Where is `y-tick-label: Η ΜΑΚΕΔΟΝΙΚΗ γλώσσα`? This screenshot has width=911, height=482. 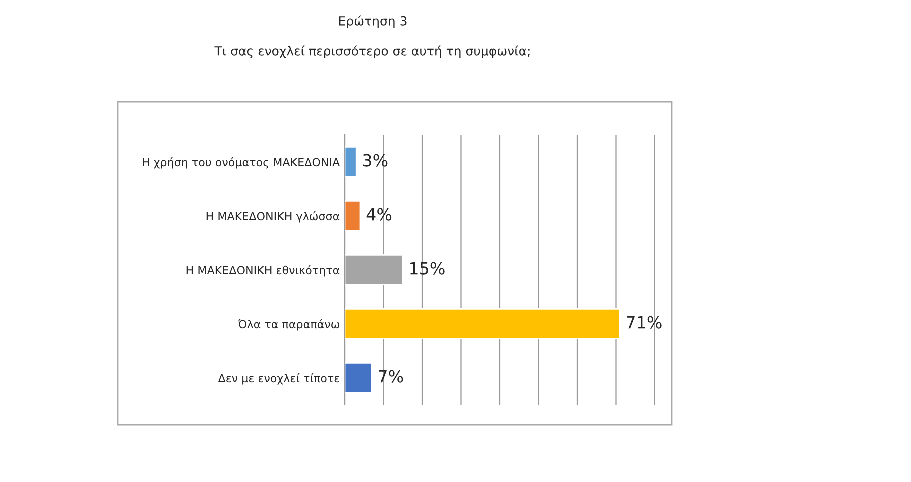
y-tick-label: Η ΜΑΚΕΔΟΝΙΚΗ γλώσσα is located at coordinates (273, 217).